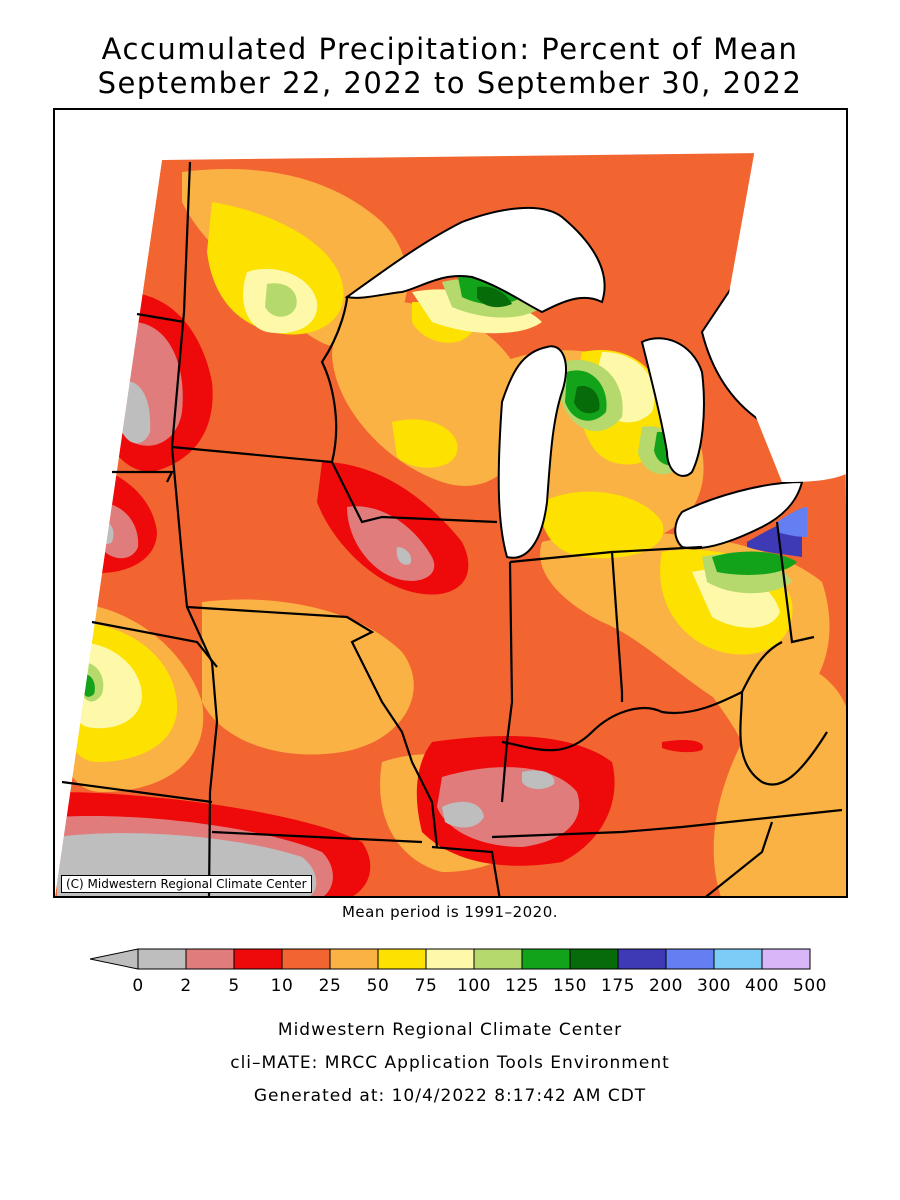 The width and height of the screenshot is (900, 1200). What do you see at coordinates (667, 823) in the screenshot?
I see `border-ky-tn` at bounding box center [667, 823].